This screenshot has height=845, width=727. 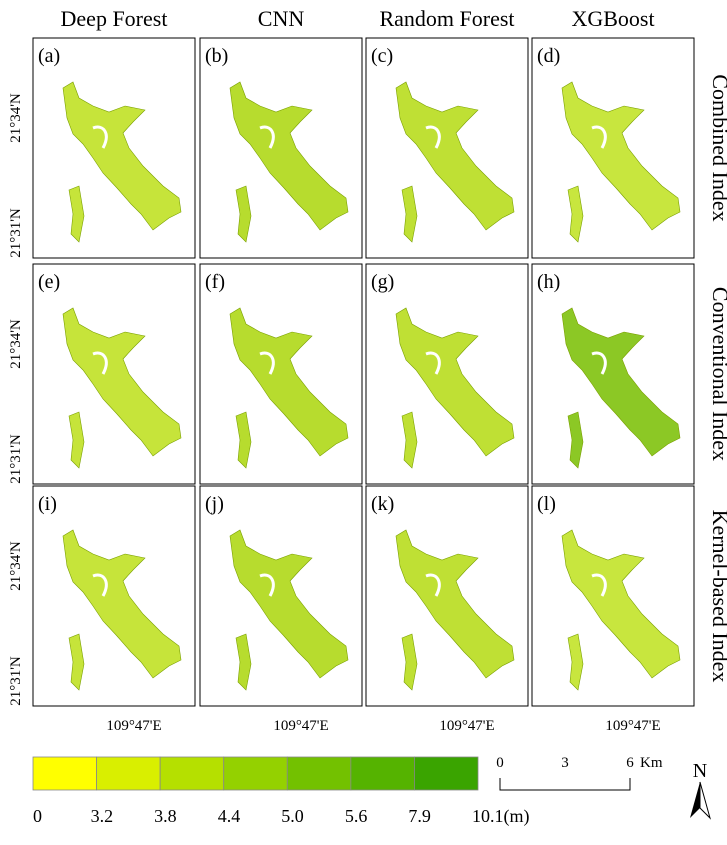 I want to click on column-header: CNN, so click(x=281, y=18).